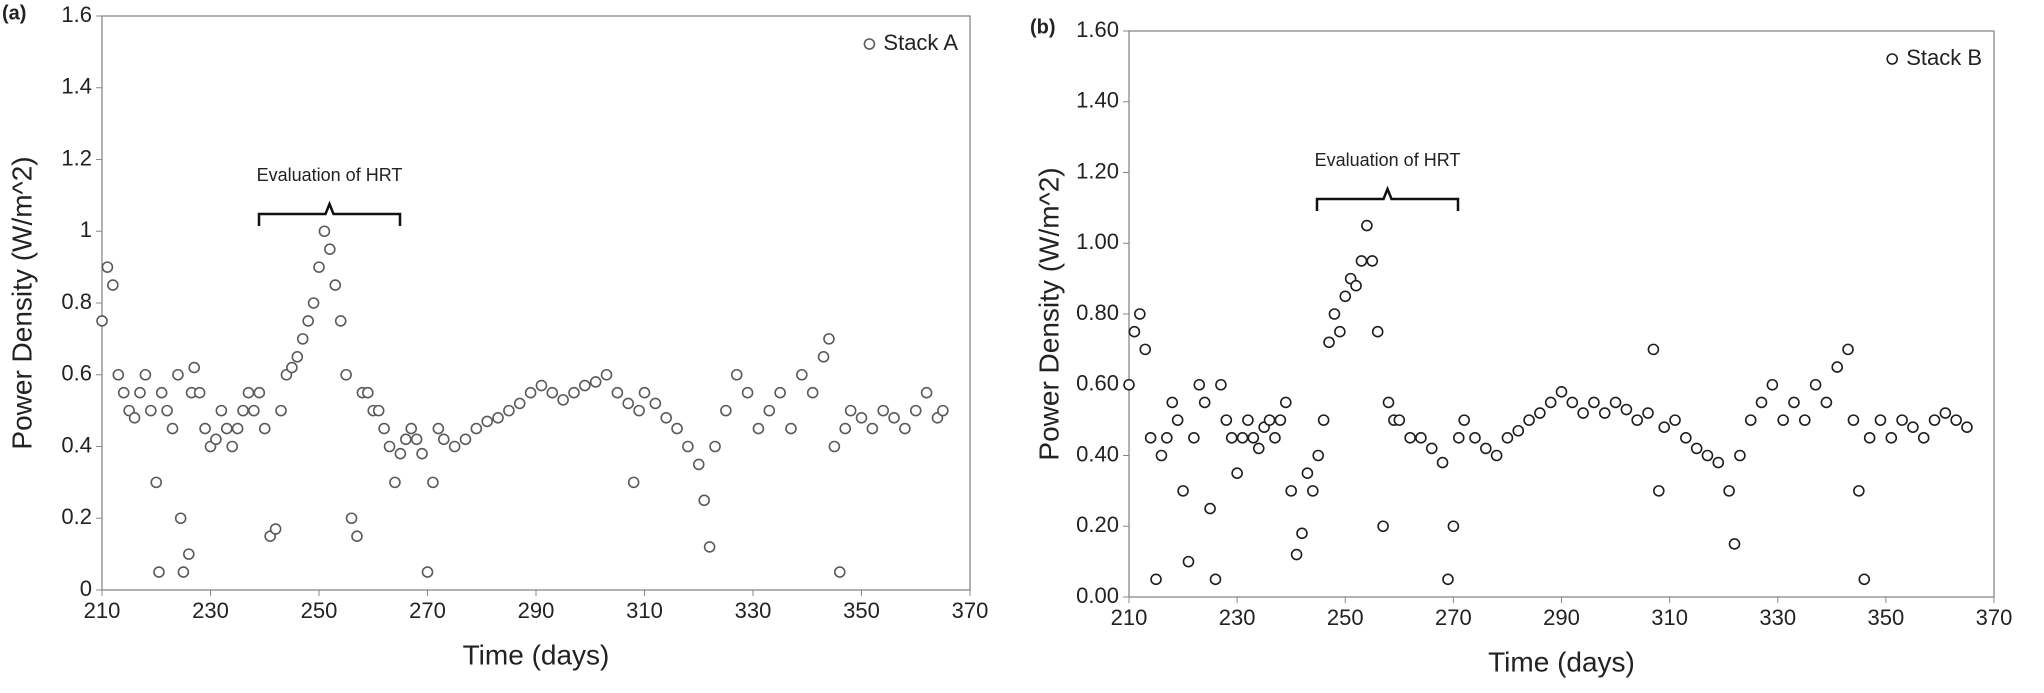 This screenshot has height=693, width=2044. Describe the element at coordinates (76, 14) in the screenshot. I see `y-tick-label: 1.6` at that location.